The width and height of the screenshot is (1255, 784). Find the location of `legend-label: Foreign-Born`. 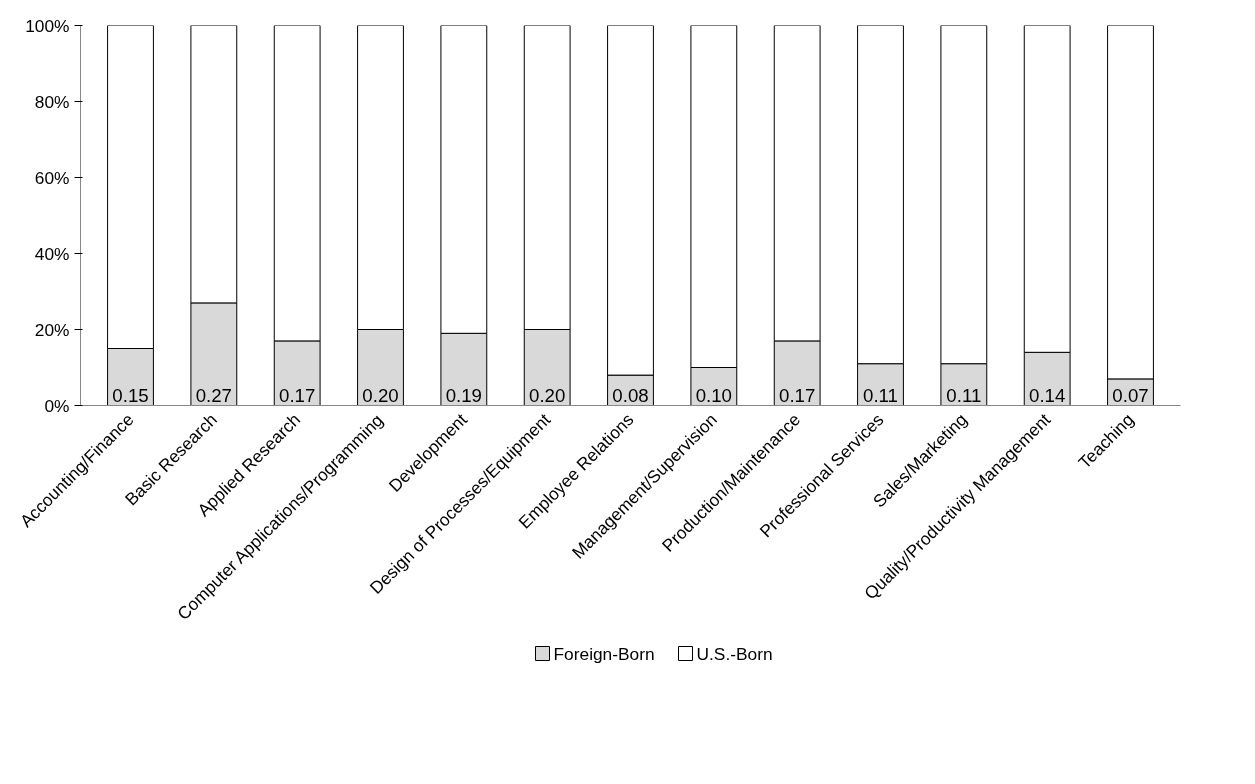

legend-label: Foreign-Born is located at coordinates (604, 653).